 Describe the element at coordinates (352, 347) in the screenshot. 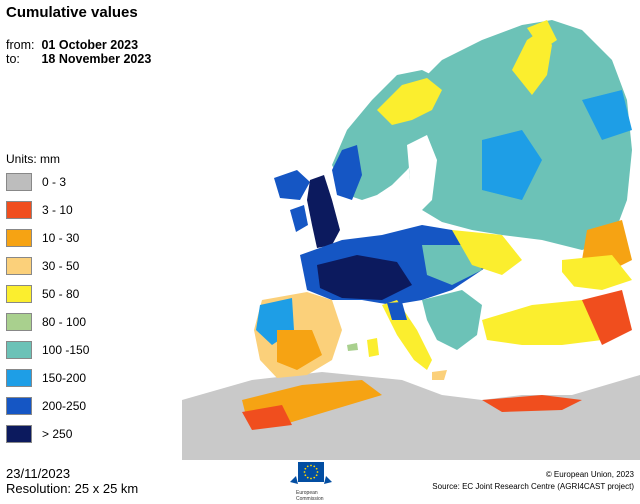

I see `balearic` at that location.